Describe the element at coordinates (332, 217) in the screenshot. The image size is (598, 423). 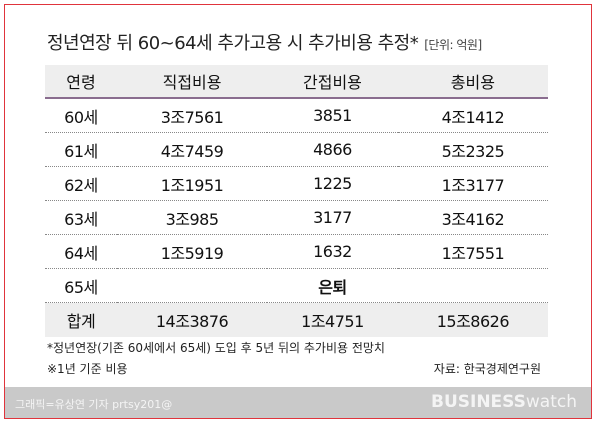
I see `cost-cell: 3177` at that location.